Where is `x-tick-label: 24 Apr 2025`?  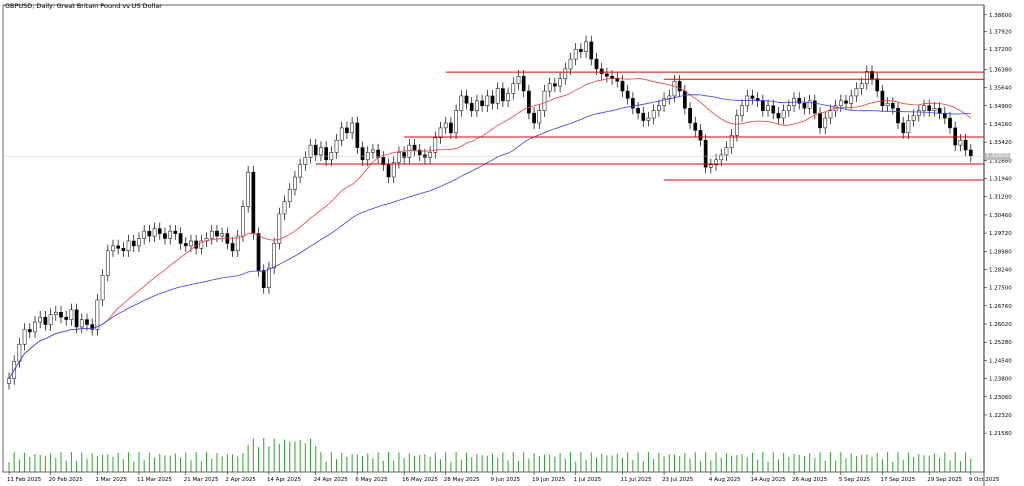
x-tick-label: 24 Apr 2025 is located at coordinates (331, 480).